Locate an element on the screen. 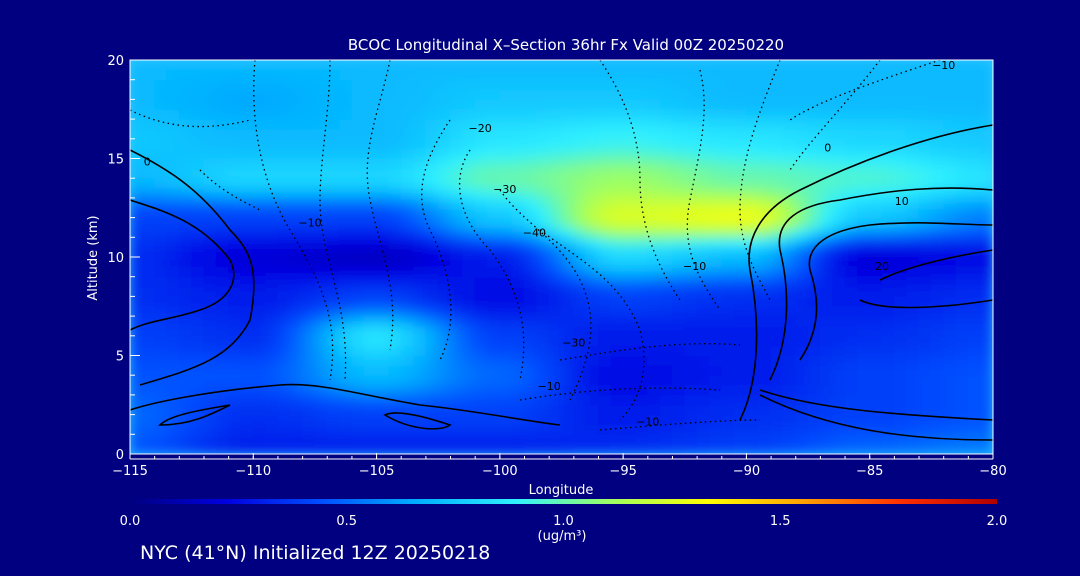 This screenshot has width=1080, height=576. y-tick-label: 5 is located at coordinates (120, 357).